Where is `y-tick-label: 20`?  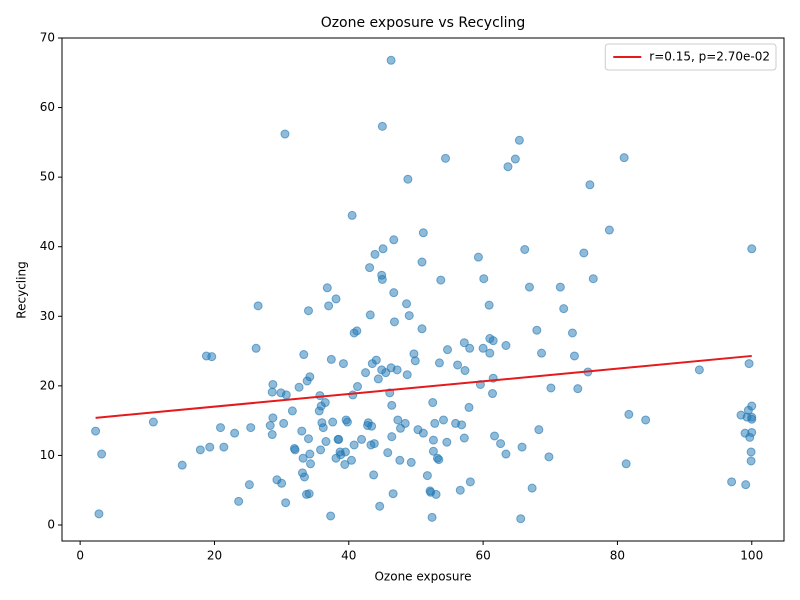 y-tick-label: 20 is located at coordinates (47, 385).